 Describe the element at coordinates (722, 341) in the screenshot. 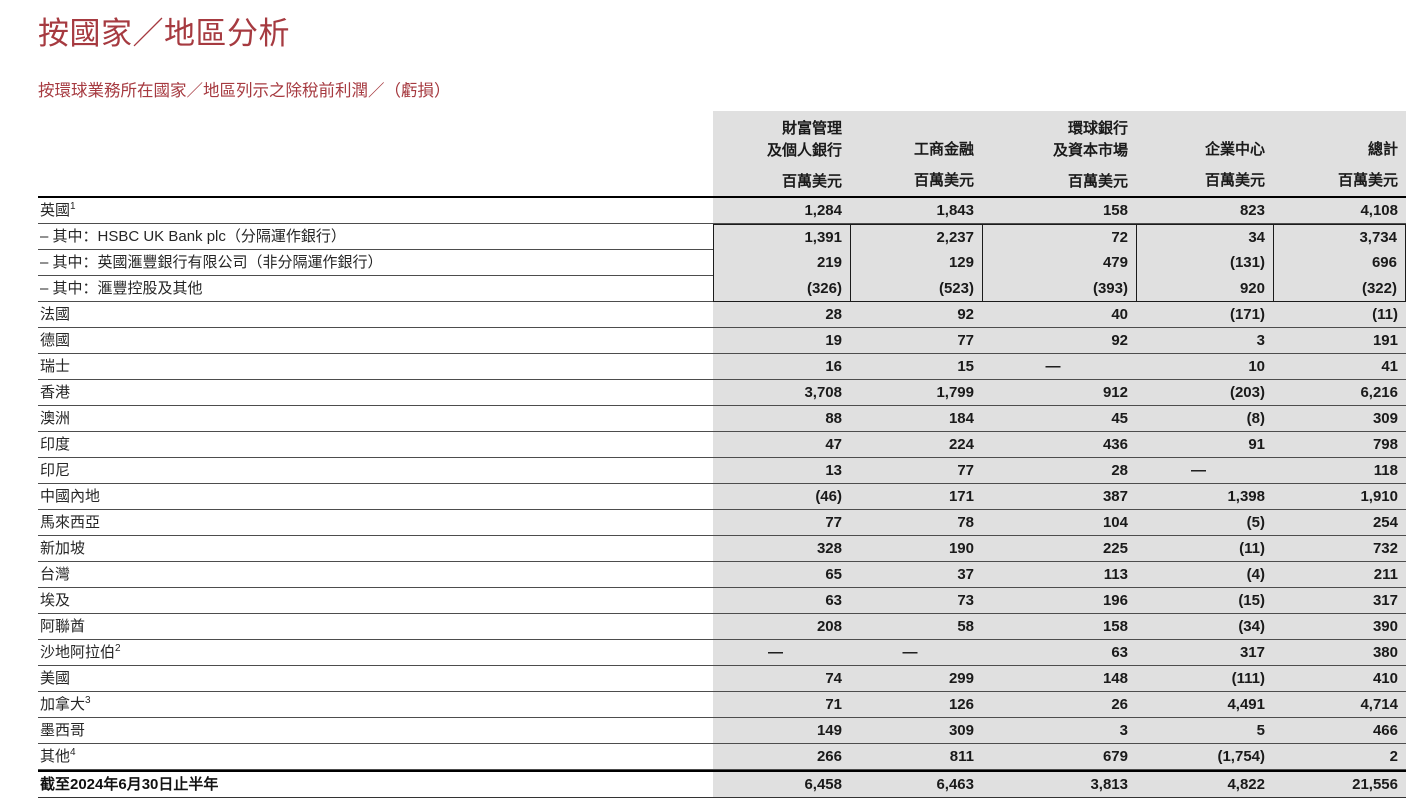

I see `table-row: 德國 19 77 92 3 191` at that location.